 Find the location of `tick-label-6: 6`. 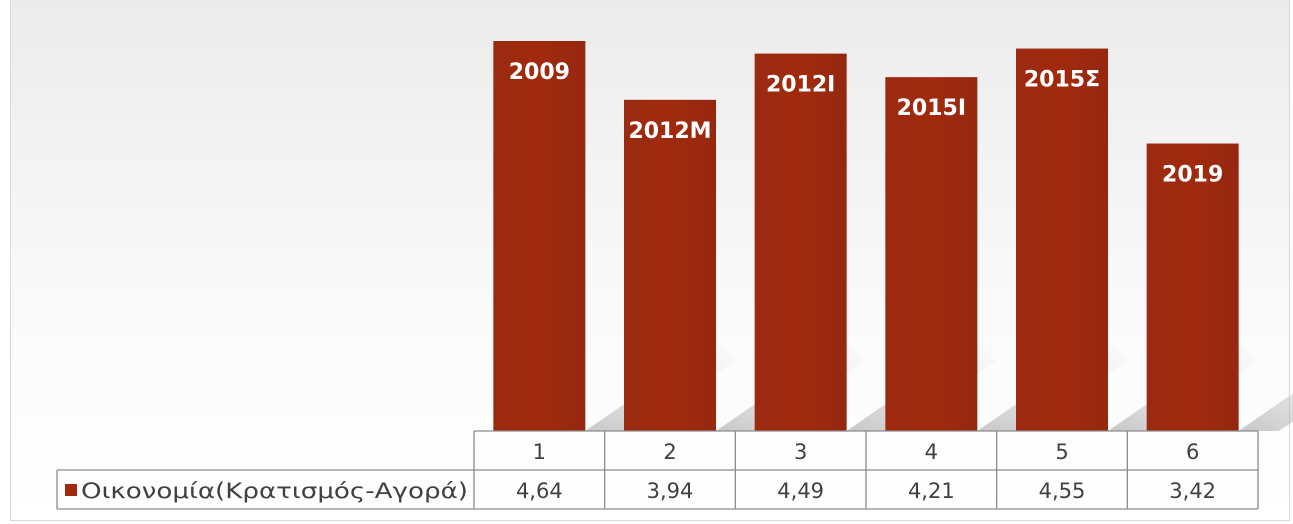

tick-label-6: 6 is located at coordinates (1192, 452).